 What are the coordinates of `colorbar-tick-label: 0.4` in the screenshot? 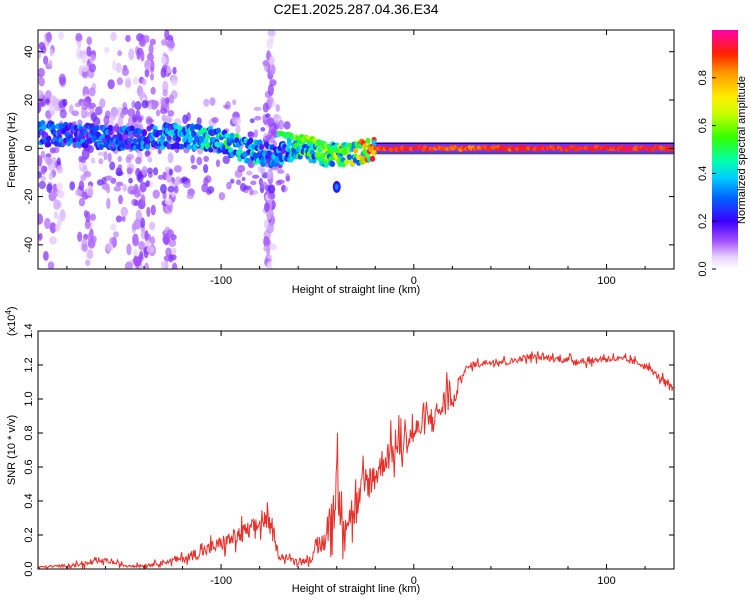 It's located at (703, 173).